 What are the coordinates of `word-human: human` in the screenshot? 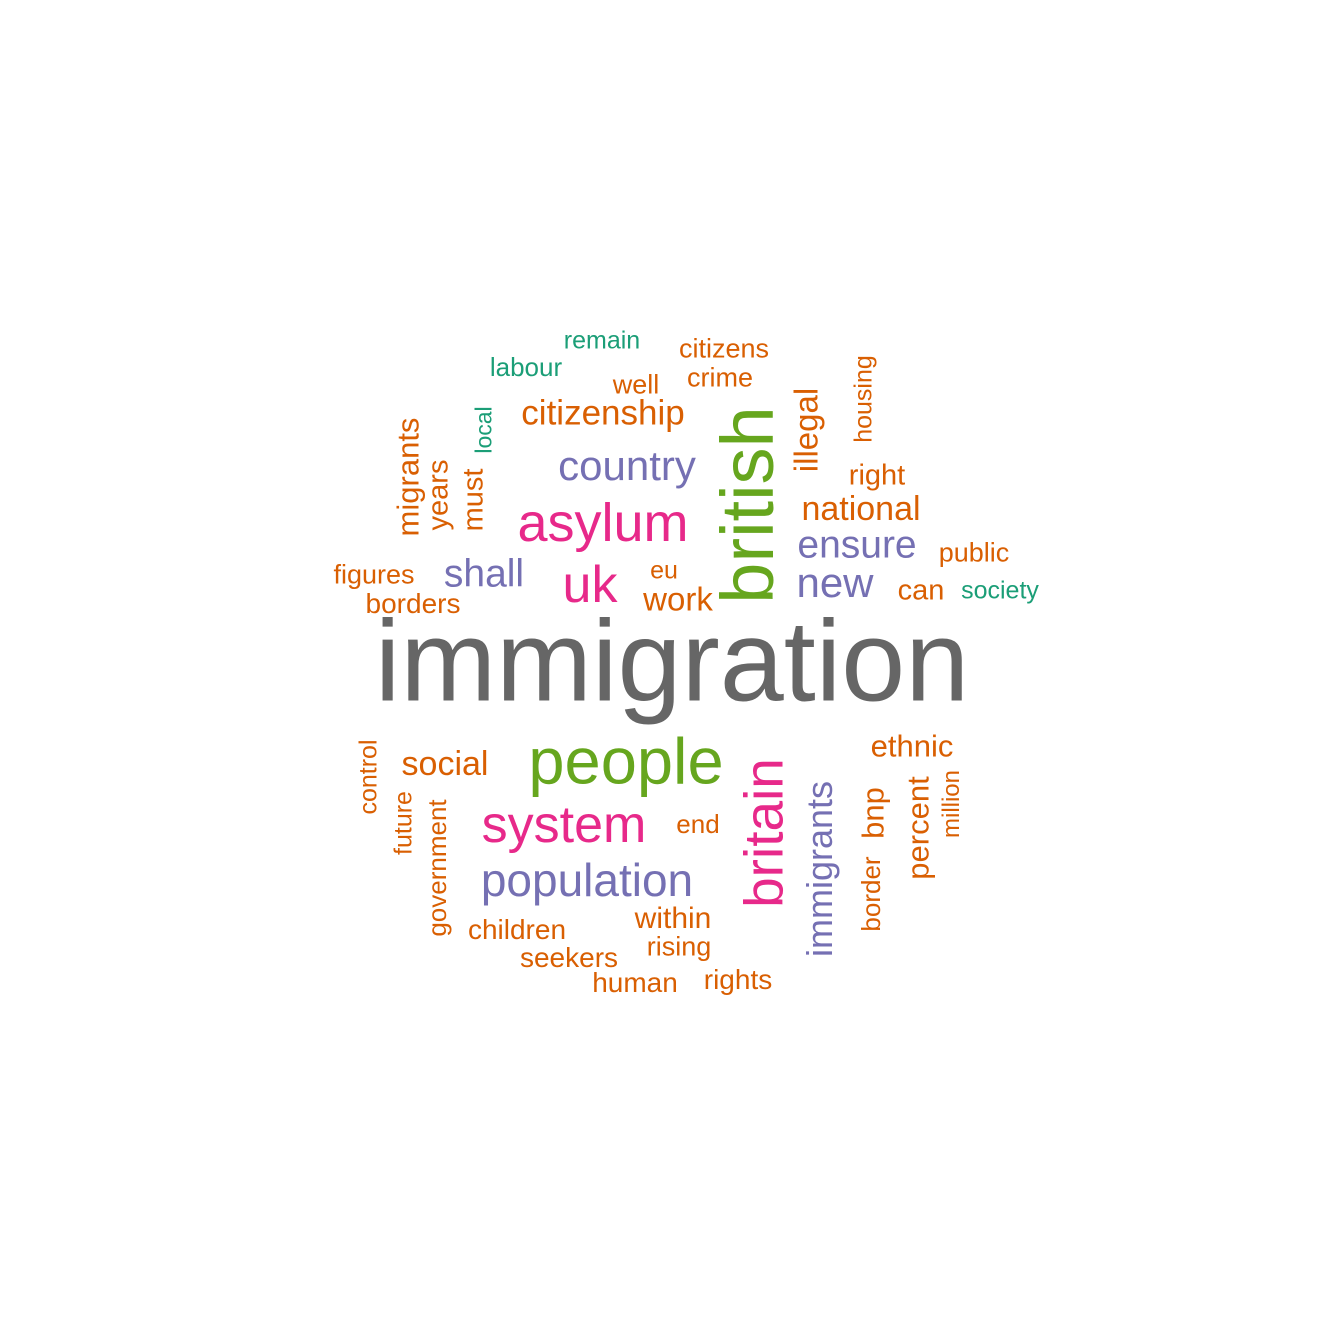 It's located at (635, 982).